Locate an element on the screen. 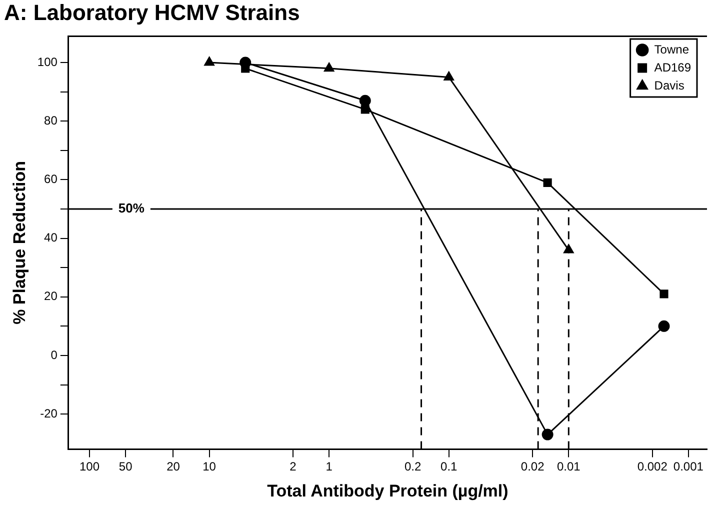  y-axis-title: % Plaque Reduction is located at coordinates (19, 242).